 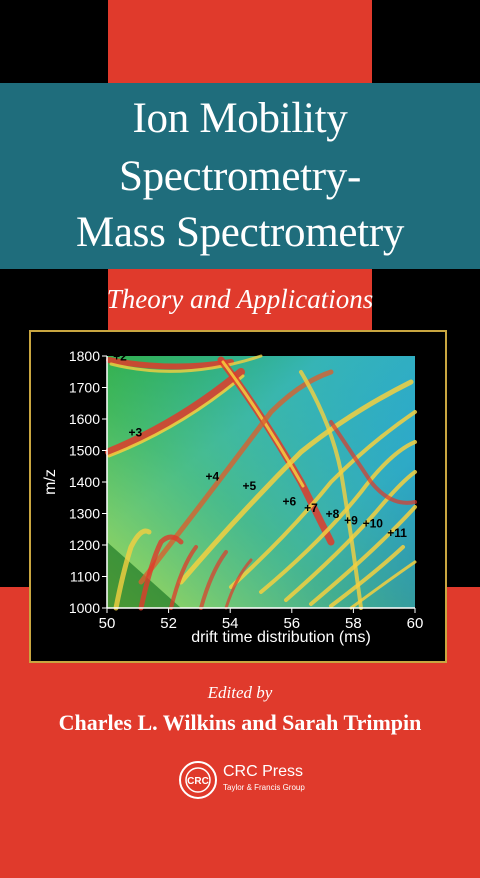 I want to click on y-axis-label: m/z, so click(x=50, y=482).